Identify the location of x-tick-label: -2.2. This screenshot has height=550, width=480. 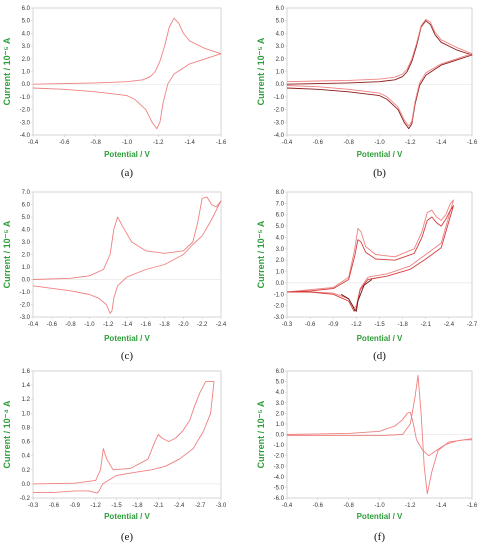
(202, 325).